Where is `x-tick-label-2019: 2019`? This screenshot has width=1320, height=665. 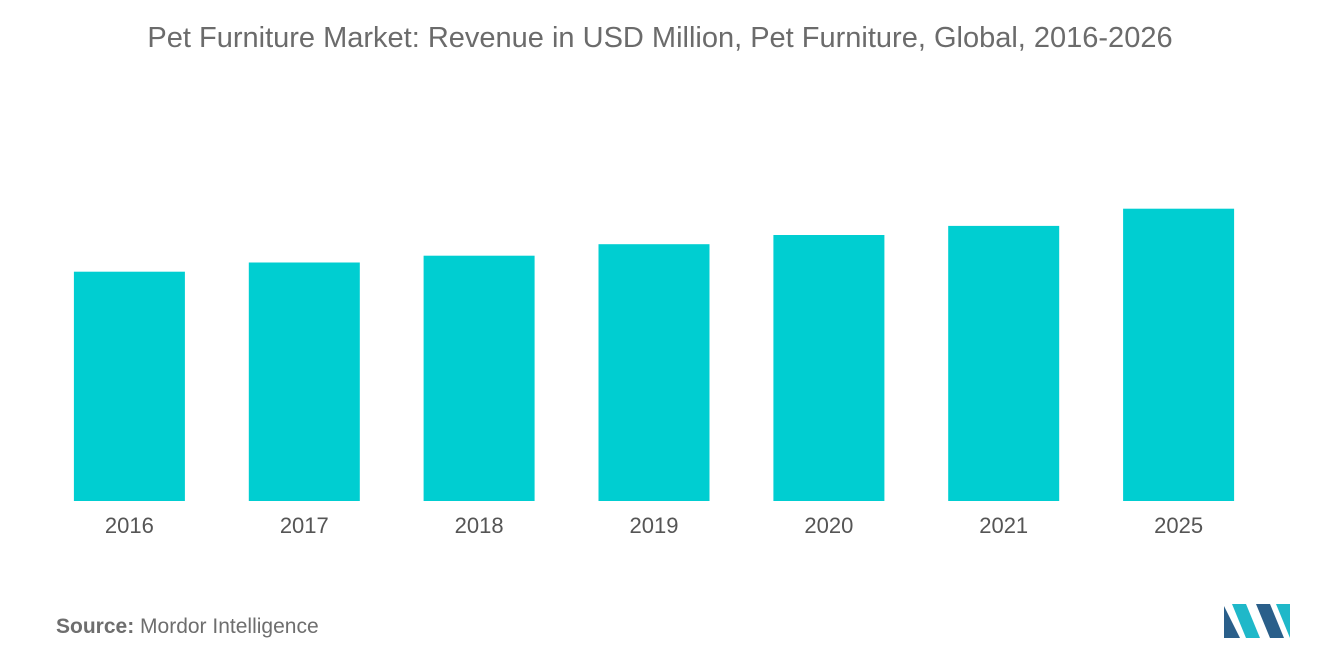
x-tick-label-2019: 2019 is located at coordinates (654, 525).